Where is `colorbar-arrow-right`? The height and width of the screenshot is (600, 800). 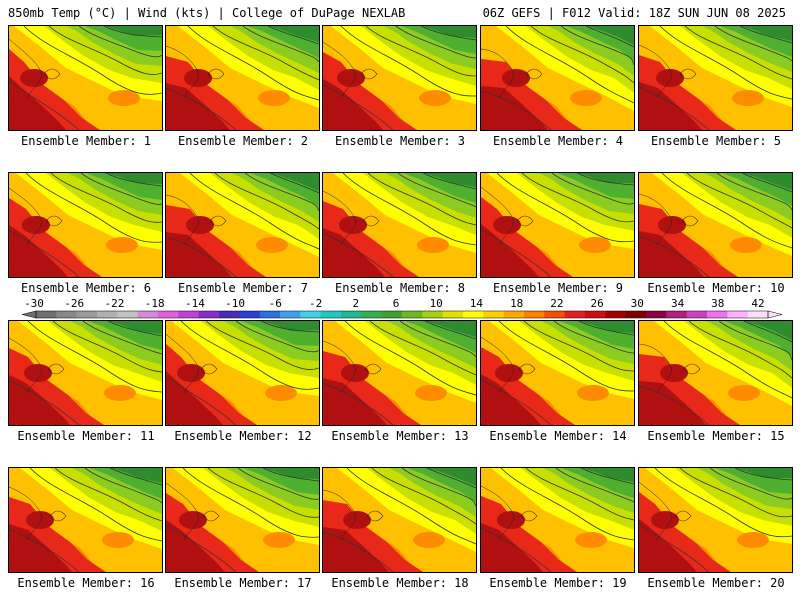
colorbar-arrow-right is located at coordinates (775, 314).